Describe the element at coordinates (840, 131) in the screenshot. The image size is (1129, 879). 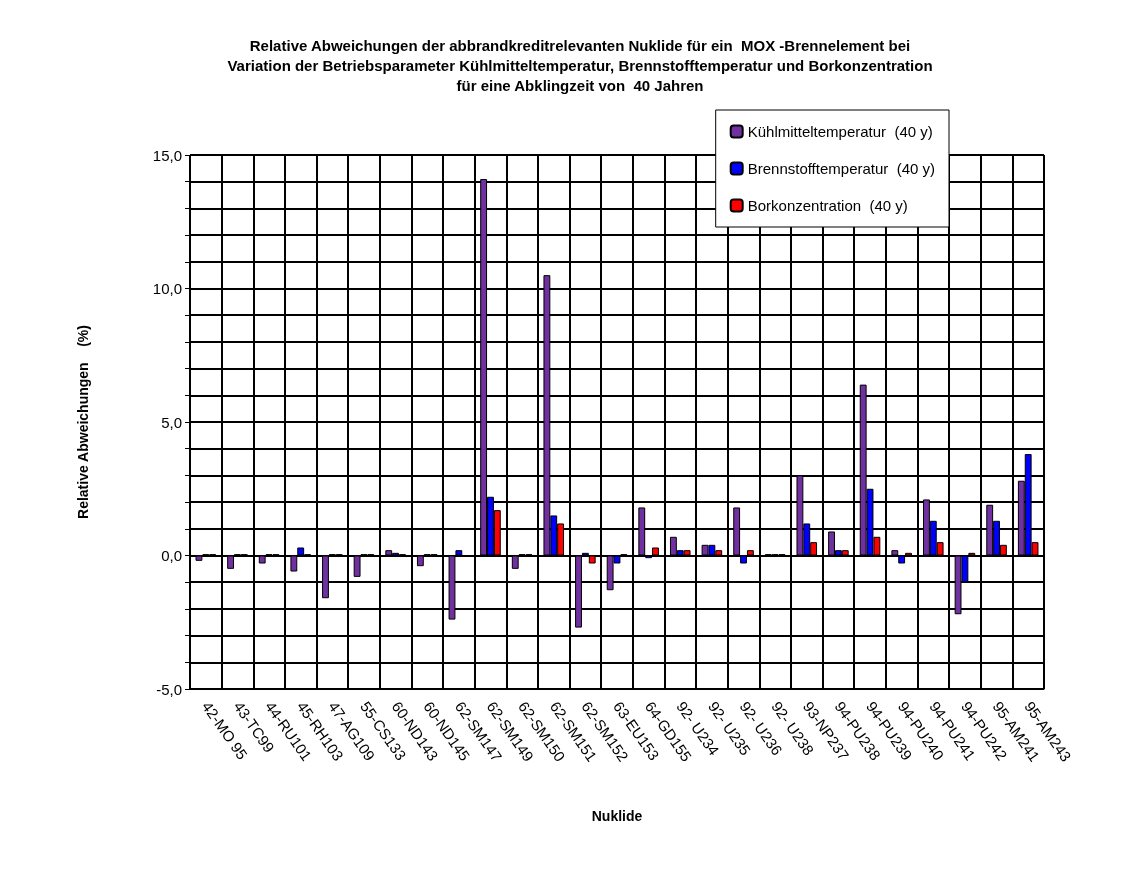
I see `legend-label: Kühlmitteltemperatur (40 y)` at that location.